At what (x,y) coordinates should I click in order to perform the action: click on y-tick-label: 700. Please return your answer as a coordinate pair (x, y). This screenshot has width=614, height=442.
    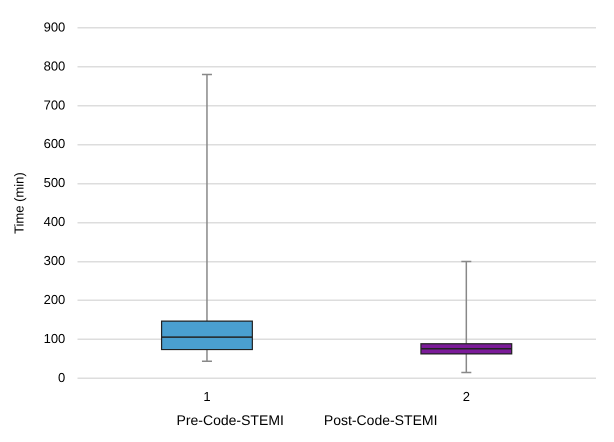
    Looking at the image, I should click on (55, 104).